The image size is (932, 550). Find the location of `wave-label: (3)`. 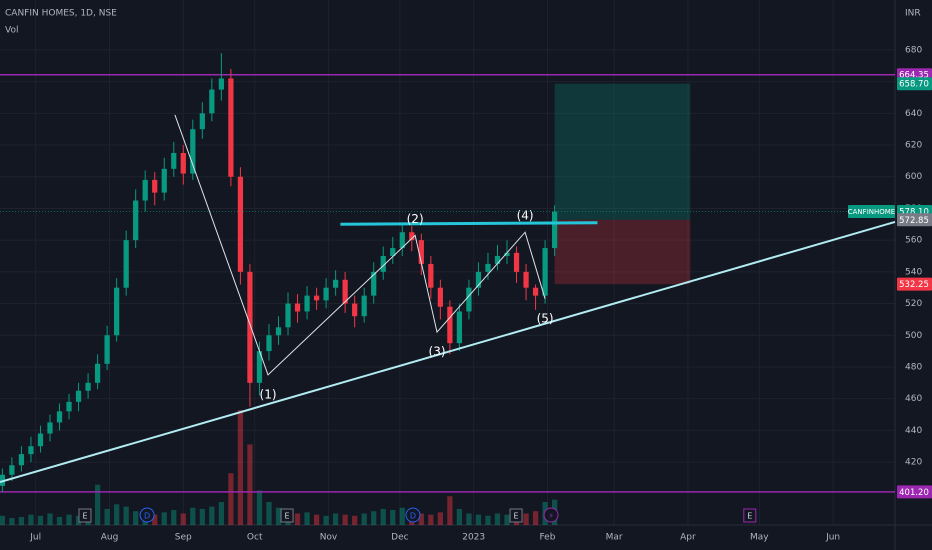

wave-label: (3) is located at coordinates (437, 352).